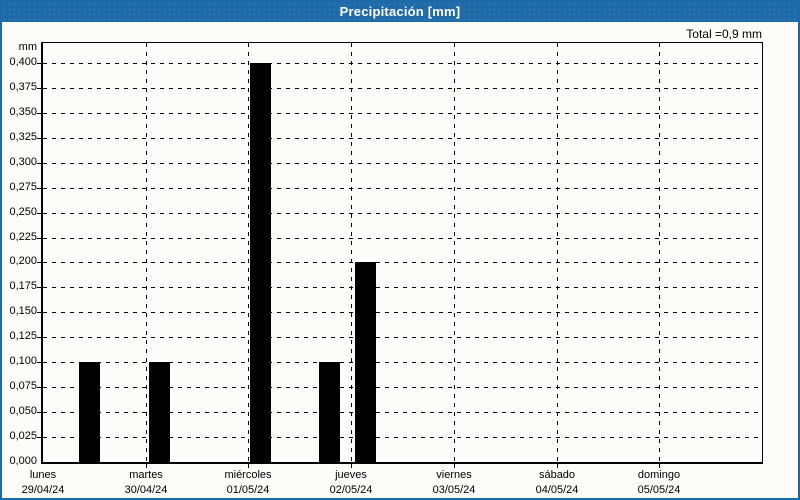 Image resolution: width=800 pixels, height=500 pixels. I want to click on y-axis-label: 0,125, so click(23, 336).